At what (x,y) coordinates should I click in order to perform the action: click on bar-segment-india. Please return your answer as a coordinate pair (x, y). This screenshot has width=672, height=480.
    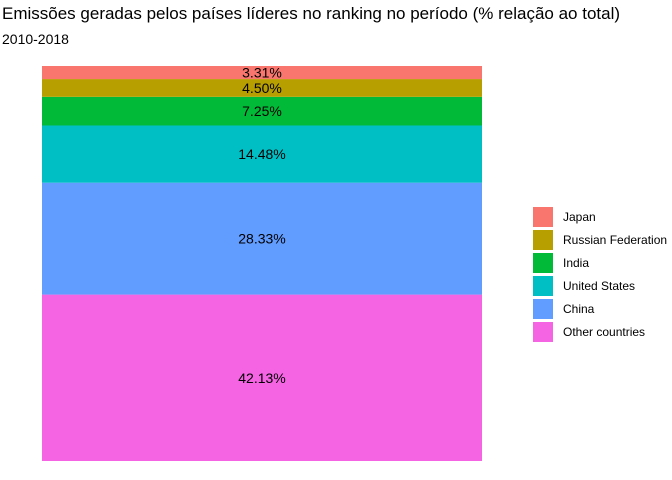
    Looking at the image, I should click on (262, 111).